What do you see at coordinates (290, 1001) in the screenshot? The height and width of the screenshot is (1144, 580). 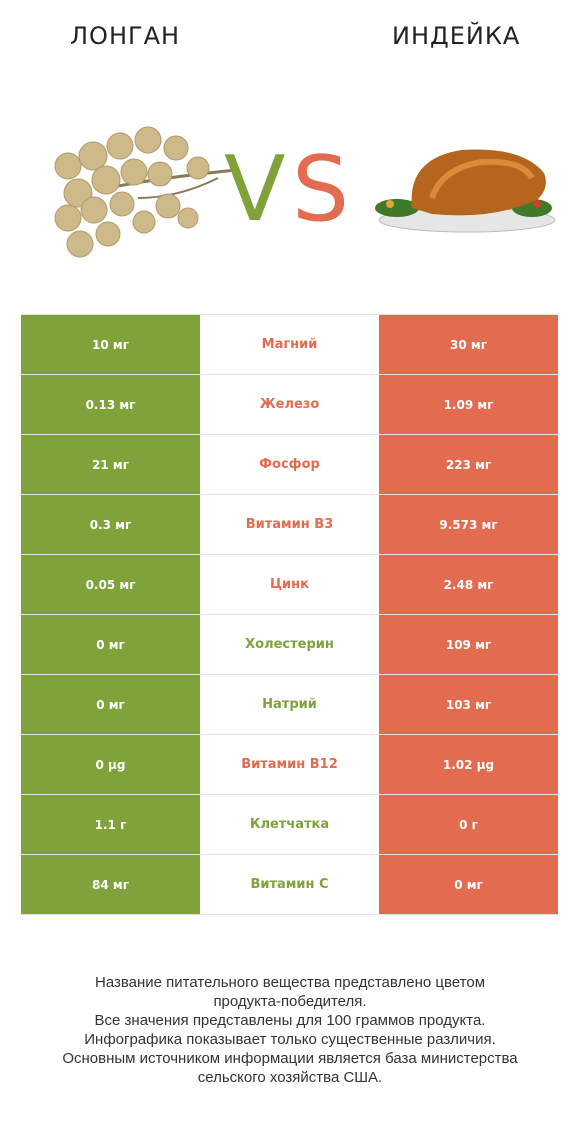 I see `footer-line: продукта-победителя.` at bounding box center [290, 1001].